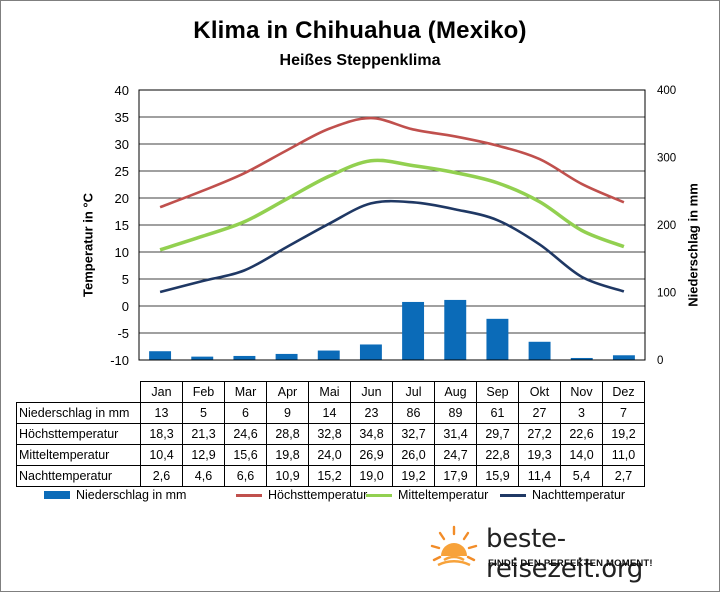  Describe the element at coordinates (122, 198) in the screenshot. I see `y-left-tick-label: 20` at that location.